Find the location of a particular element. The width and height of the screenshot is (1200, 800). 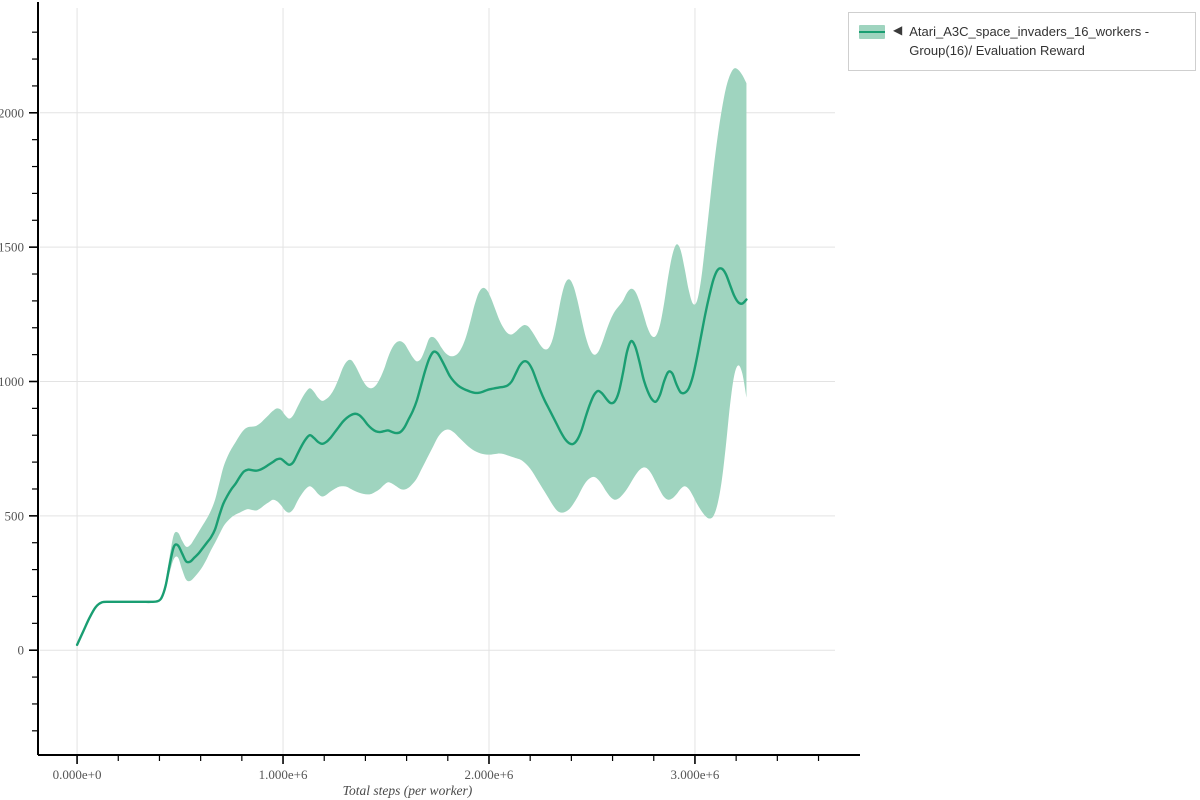

y-axis-tick-label: 500 is located at coordinates (15, 515).